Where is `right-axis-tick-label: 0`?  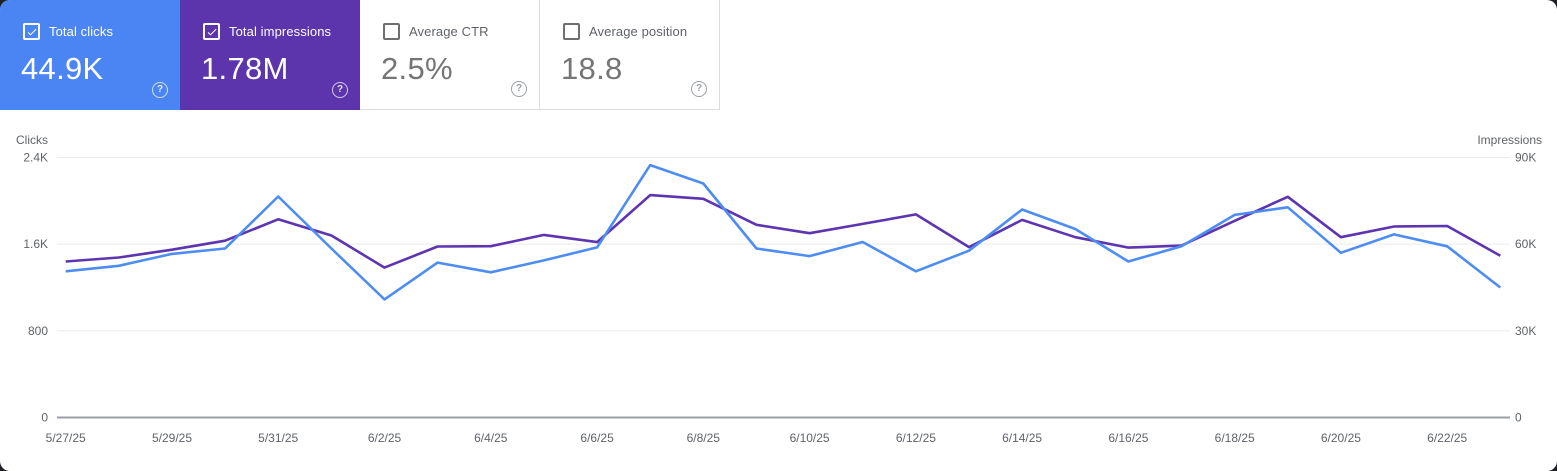 right-axis-tick-label: 0 is located at coordinates (1518, 418).